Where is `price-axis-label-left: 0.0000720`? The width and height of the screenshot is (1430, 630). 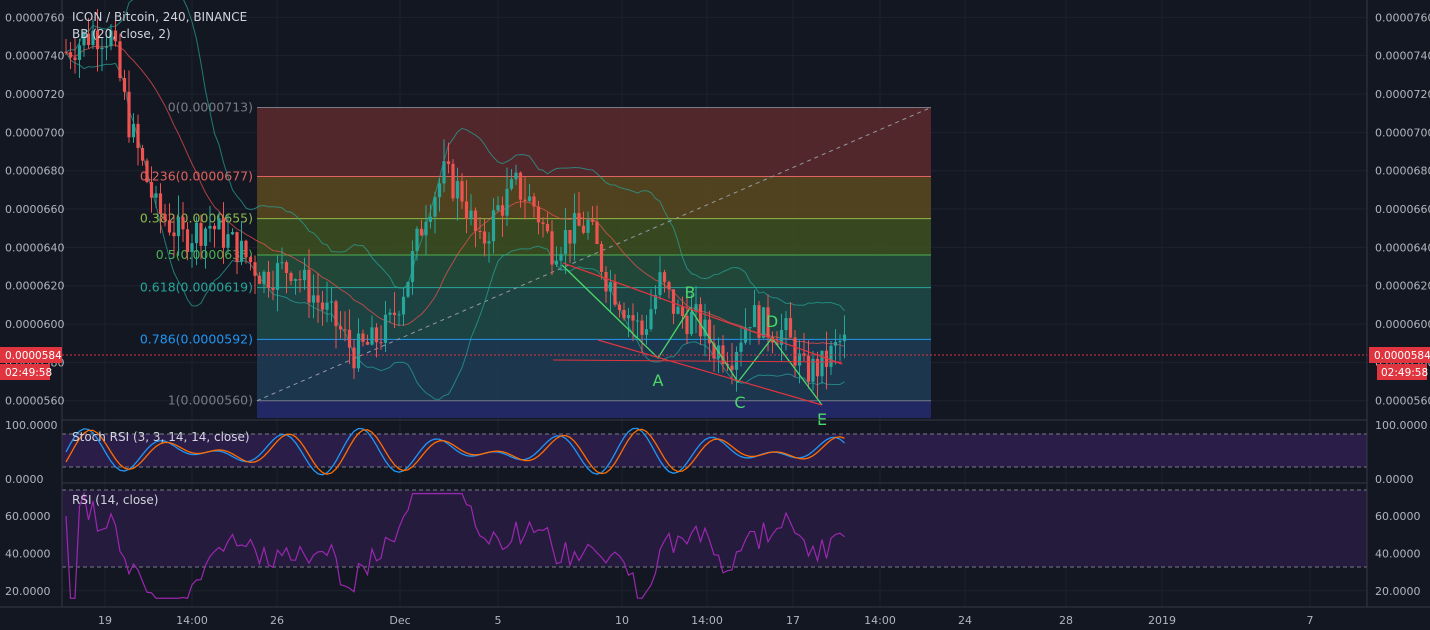 price-axis-label-left: 0.0000720 is located at coordinates (35, 94).